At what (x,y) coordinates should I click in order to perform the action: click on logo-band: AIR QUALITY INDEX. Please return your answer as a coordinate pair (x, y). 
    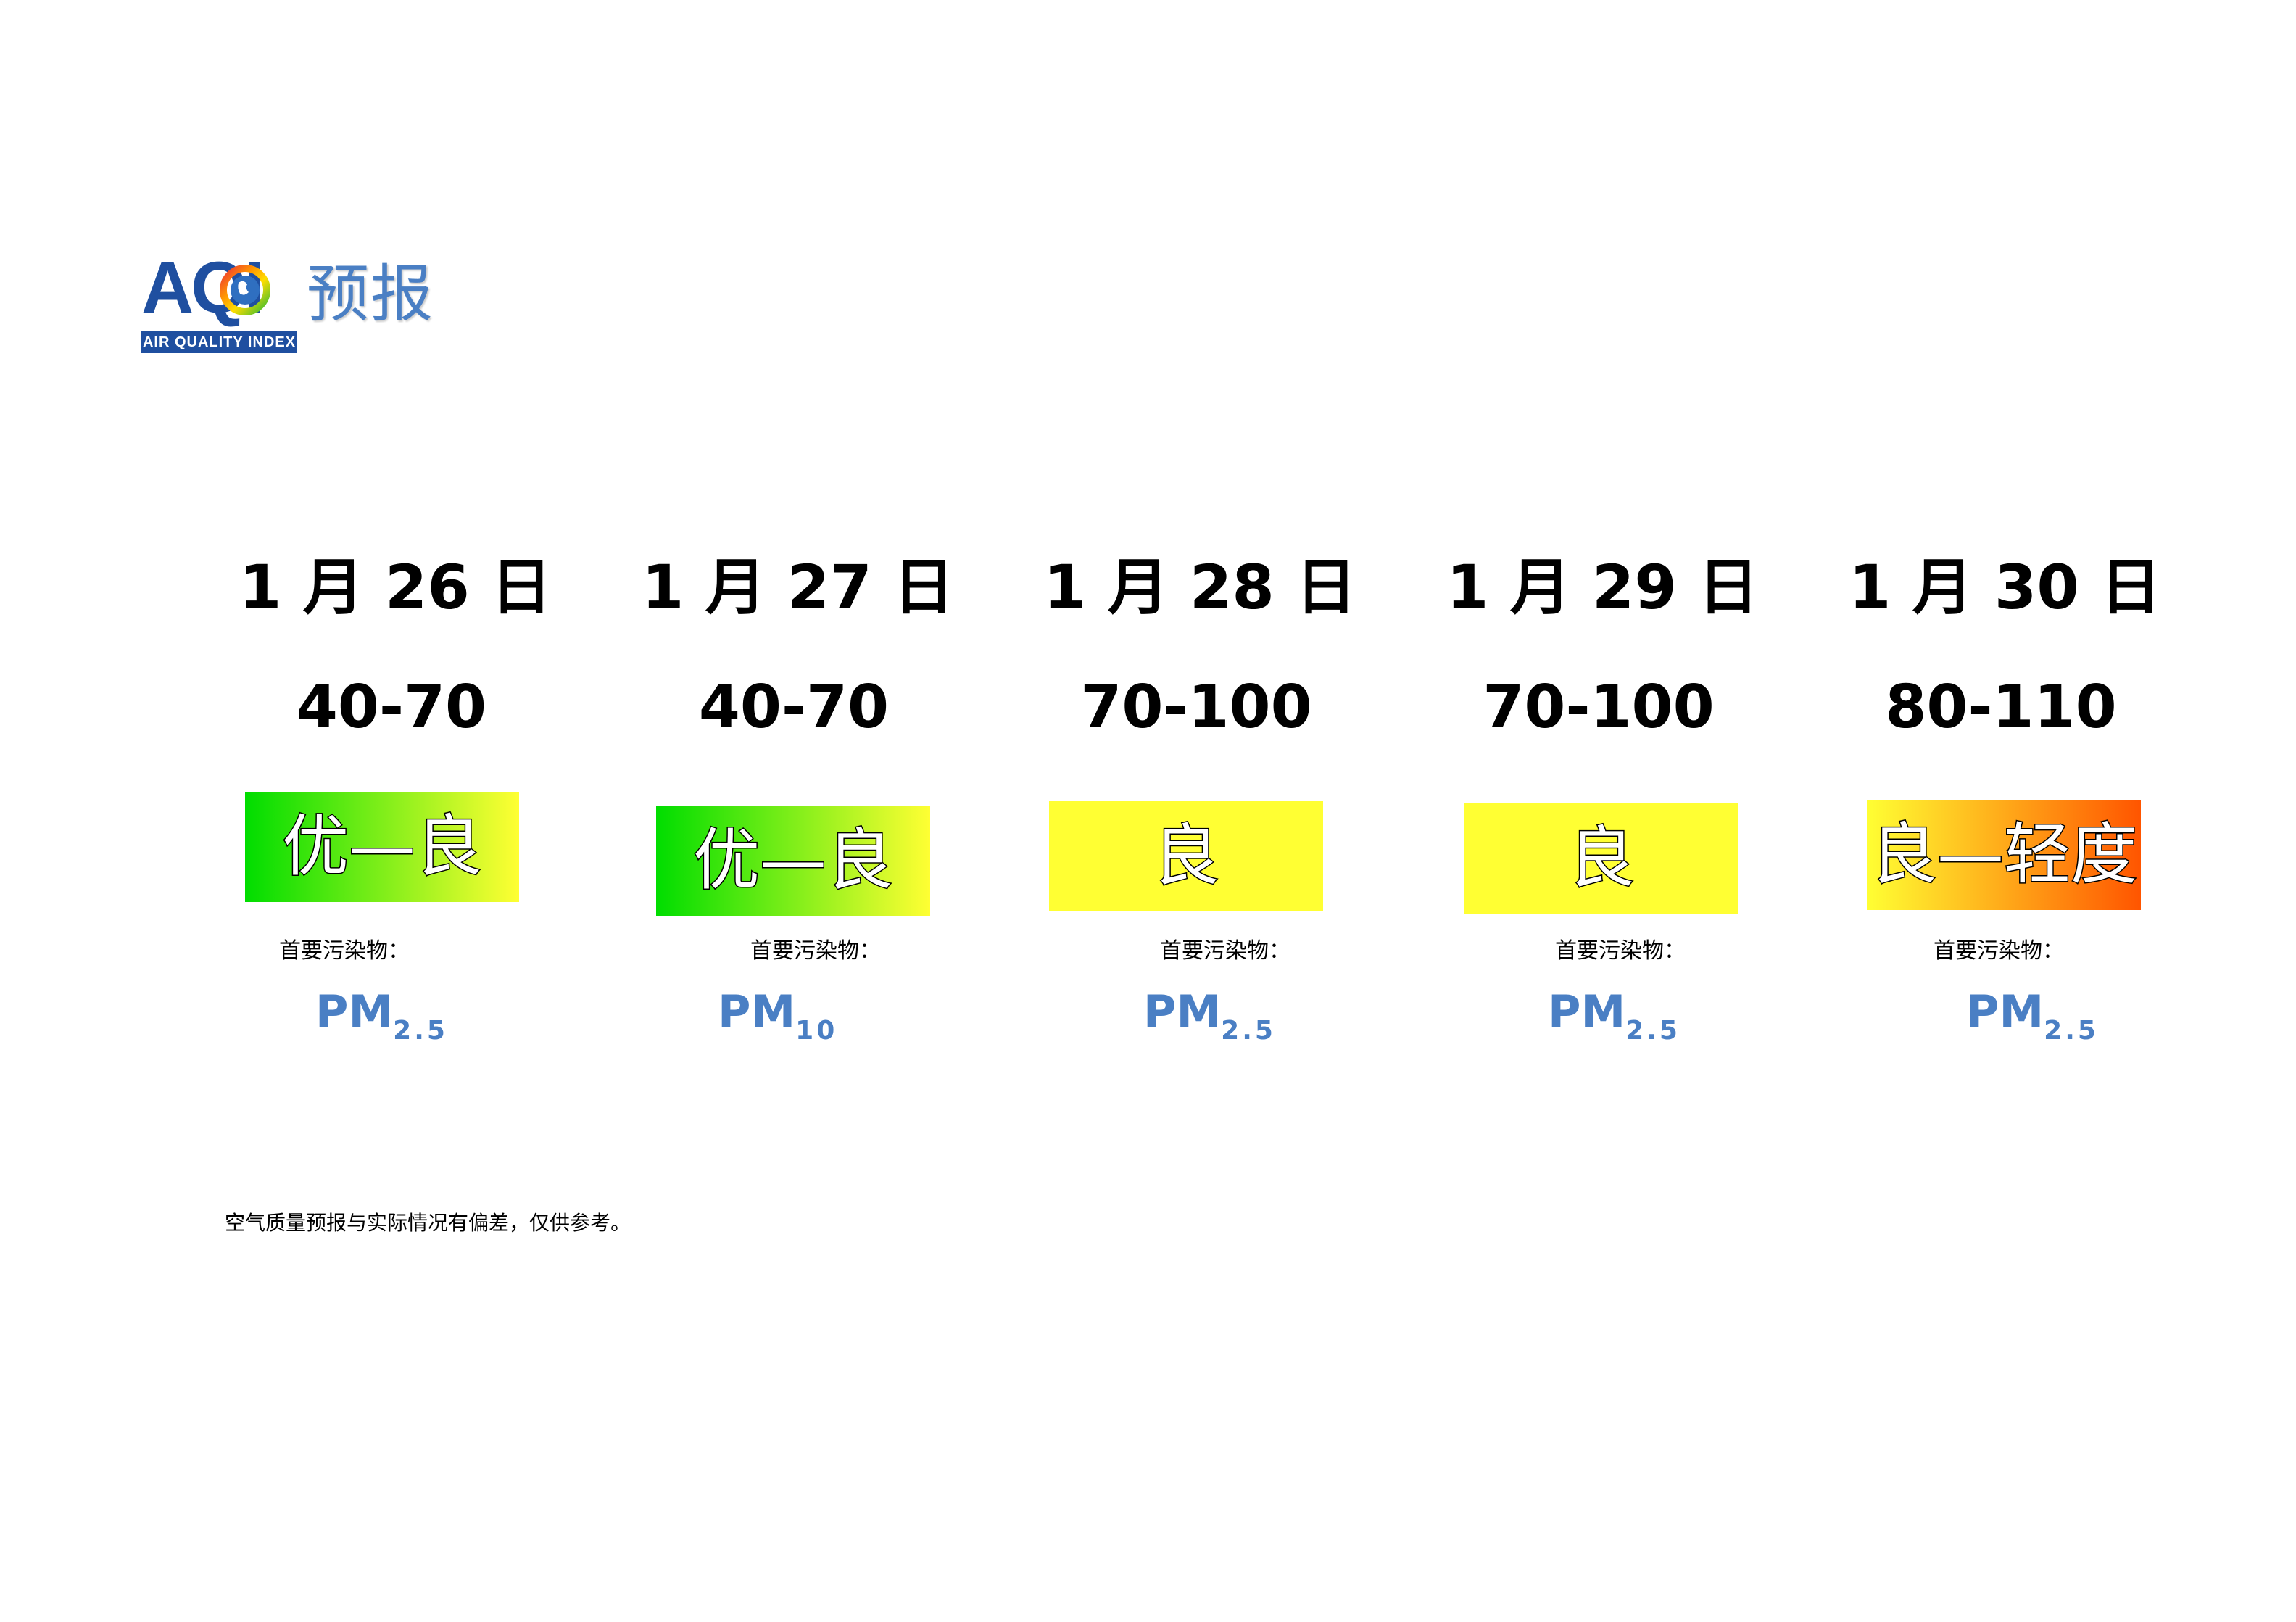
    Looking at the image, I should click on (219, 342).